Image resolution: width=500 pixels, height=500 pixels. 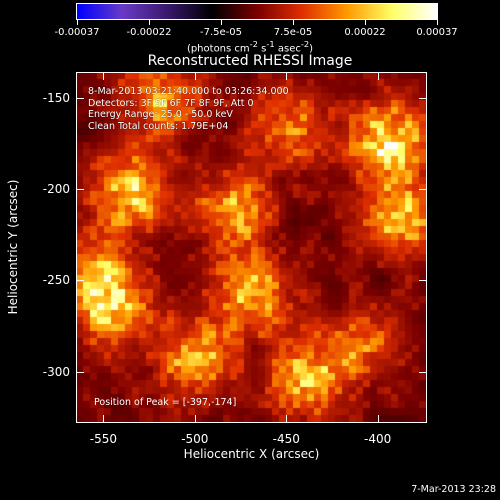 I want to click on y-tick-label: -300, so click(x=56, y=371).